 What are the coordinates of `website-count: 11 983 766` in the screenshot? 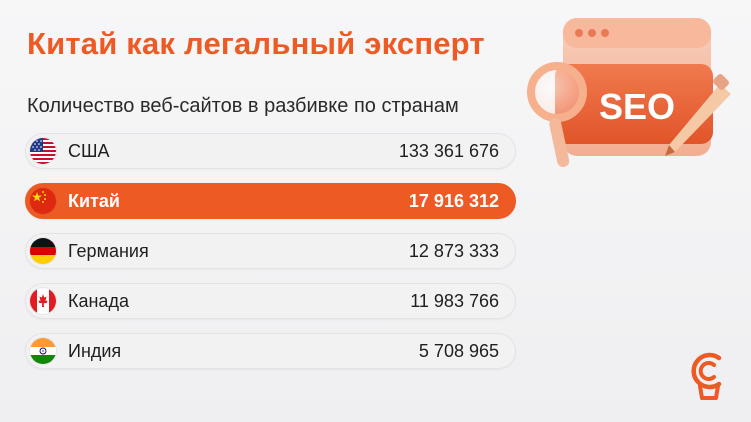 It's located at (454, 301).